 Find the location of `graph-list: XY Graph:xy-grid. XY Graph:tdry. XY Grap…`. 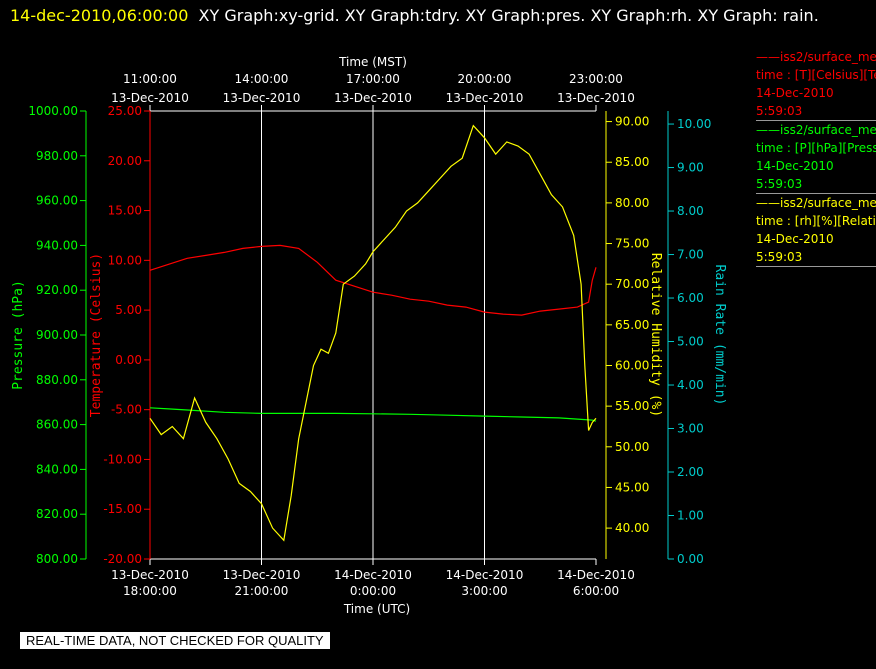

graph-list: XY Graph:xy-grid. XY Graph:tdry. XY Grap… is located at coordinates (508, 15).